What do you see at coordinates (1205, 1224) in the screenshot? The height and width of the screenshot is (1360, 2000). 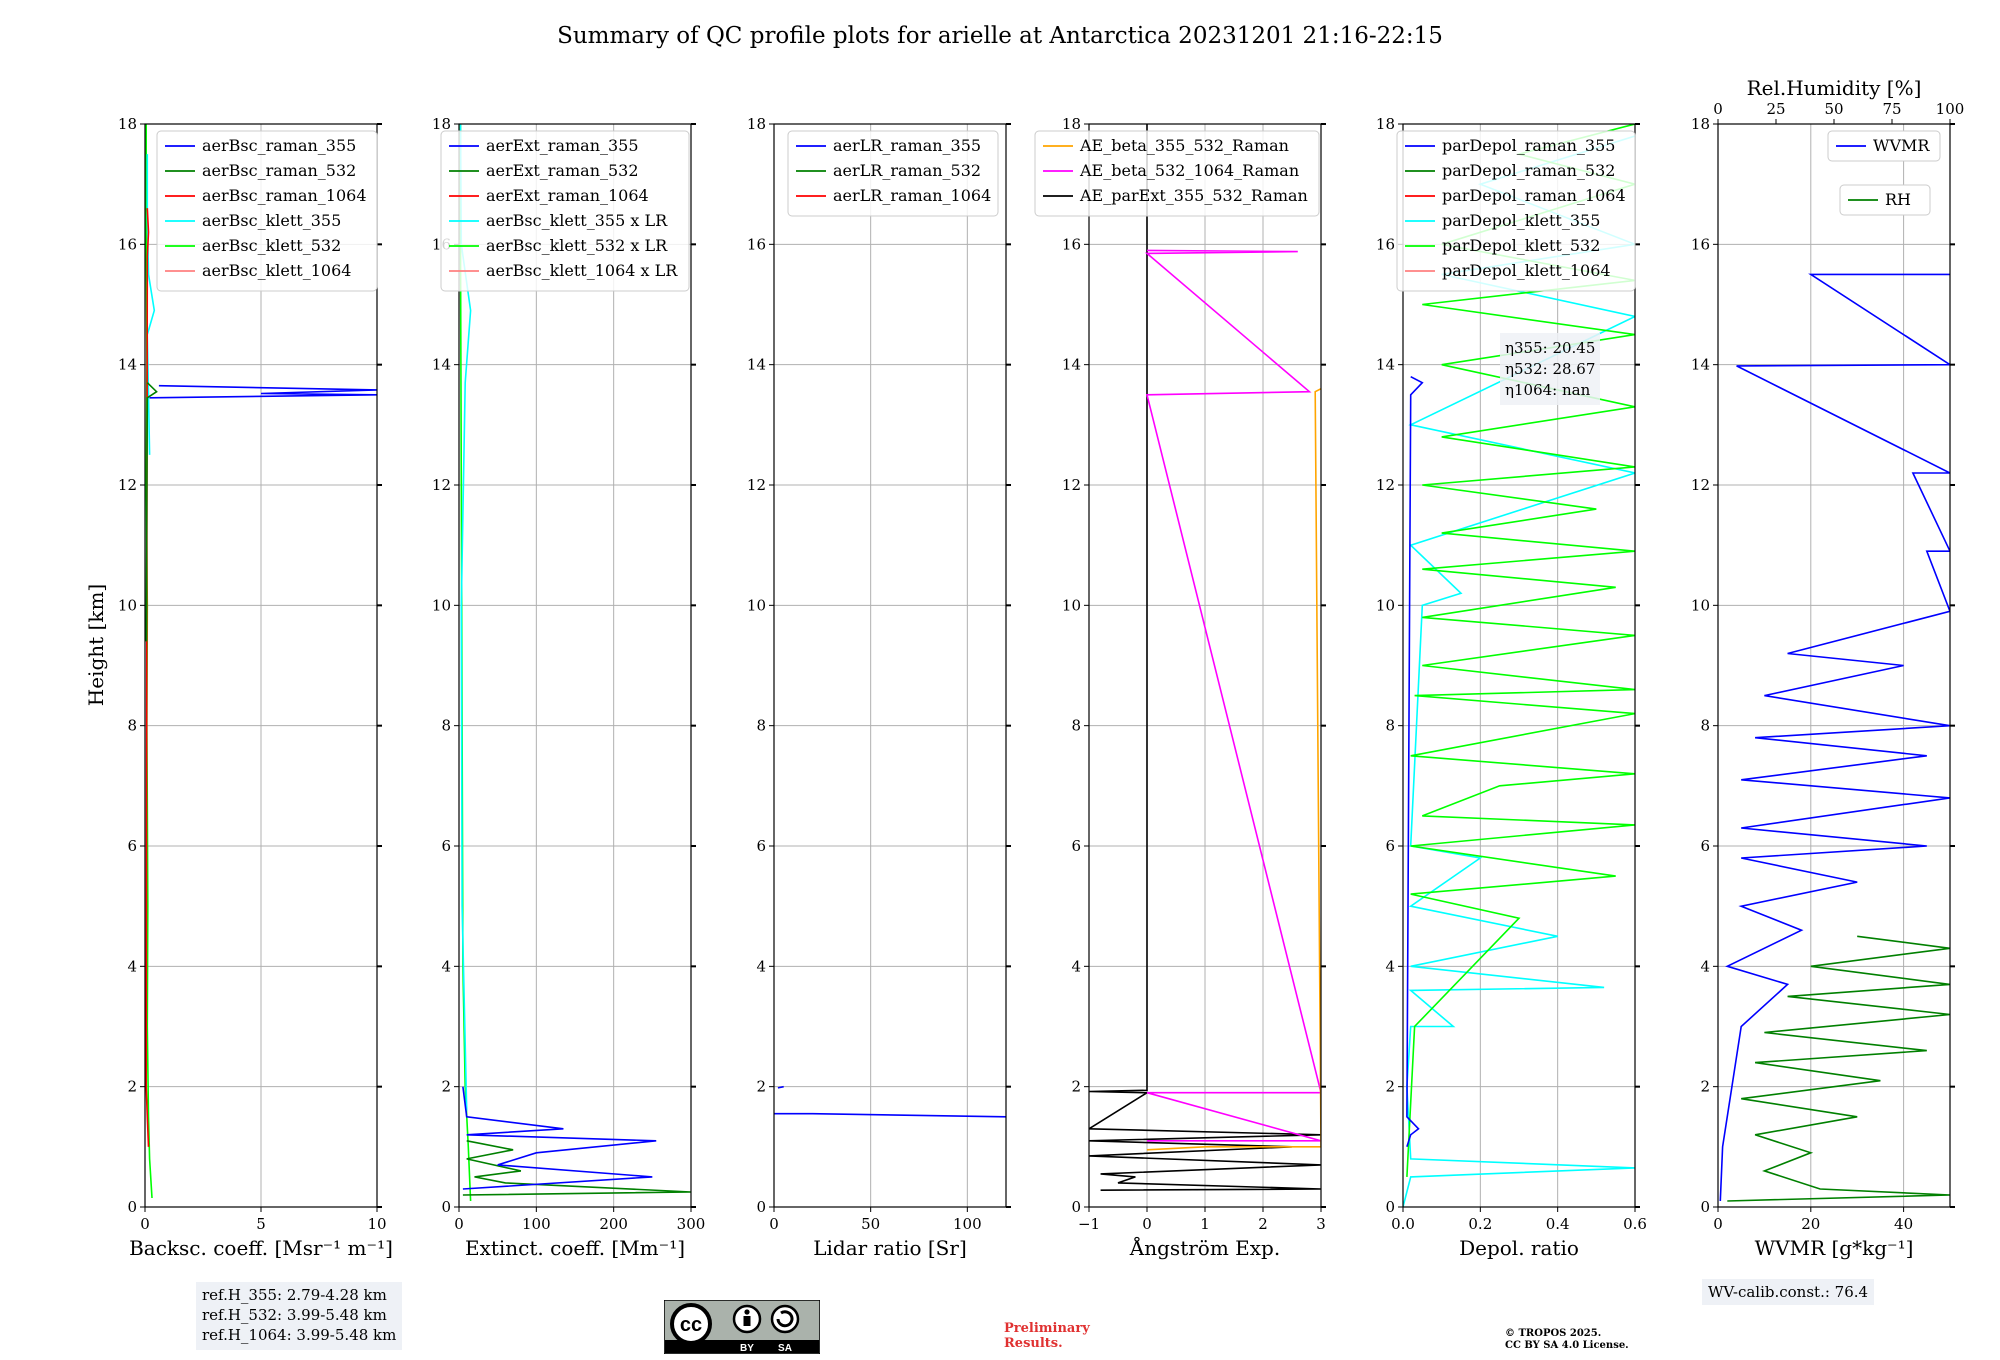 I see `x-tick-label: 1` at bounding box center [1205, 1224].